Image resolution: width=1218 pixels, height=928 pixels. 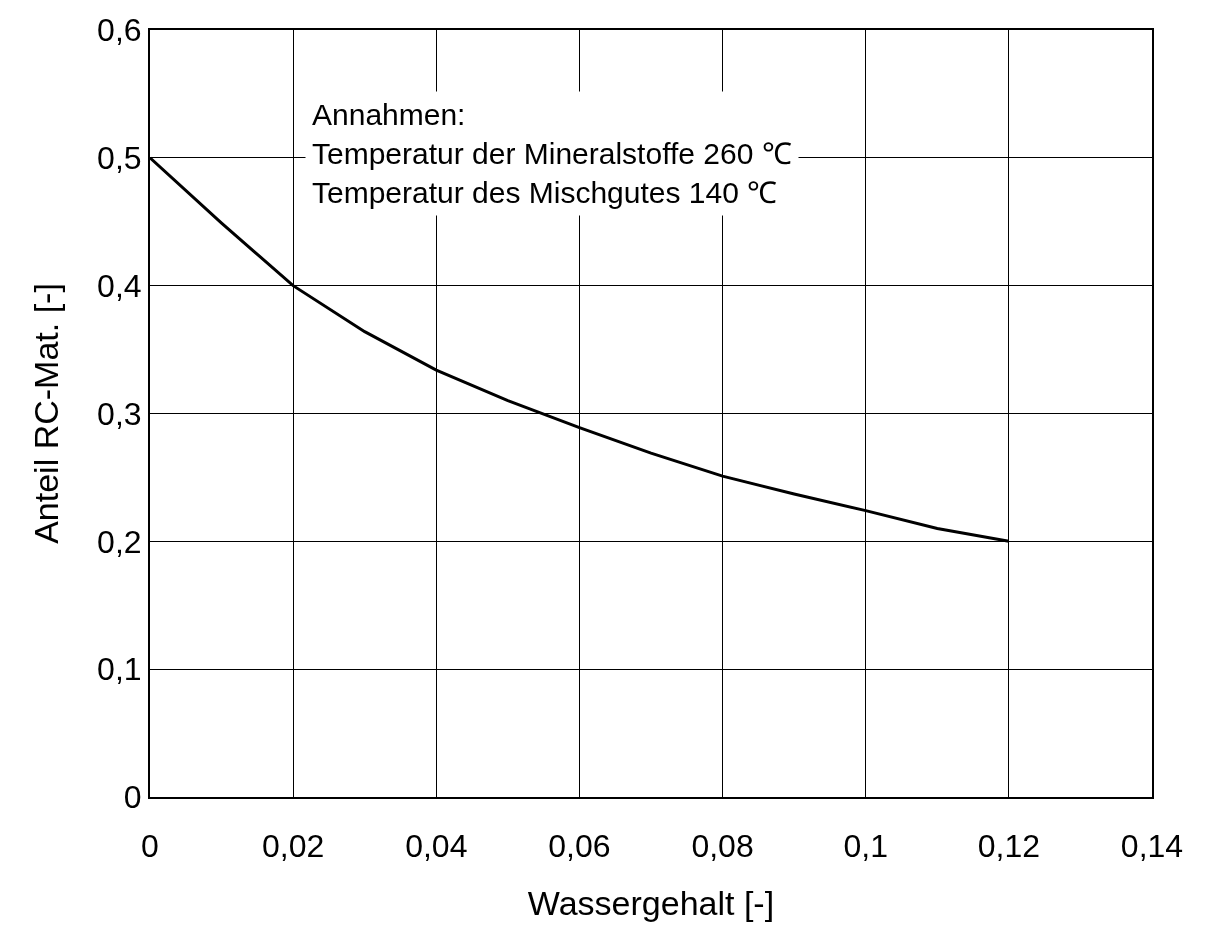 What do you see at coordinates (579, 846) in the screenshot?
I see `x-tick-label: 0,06` at bounding box center [579, 846].